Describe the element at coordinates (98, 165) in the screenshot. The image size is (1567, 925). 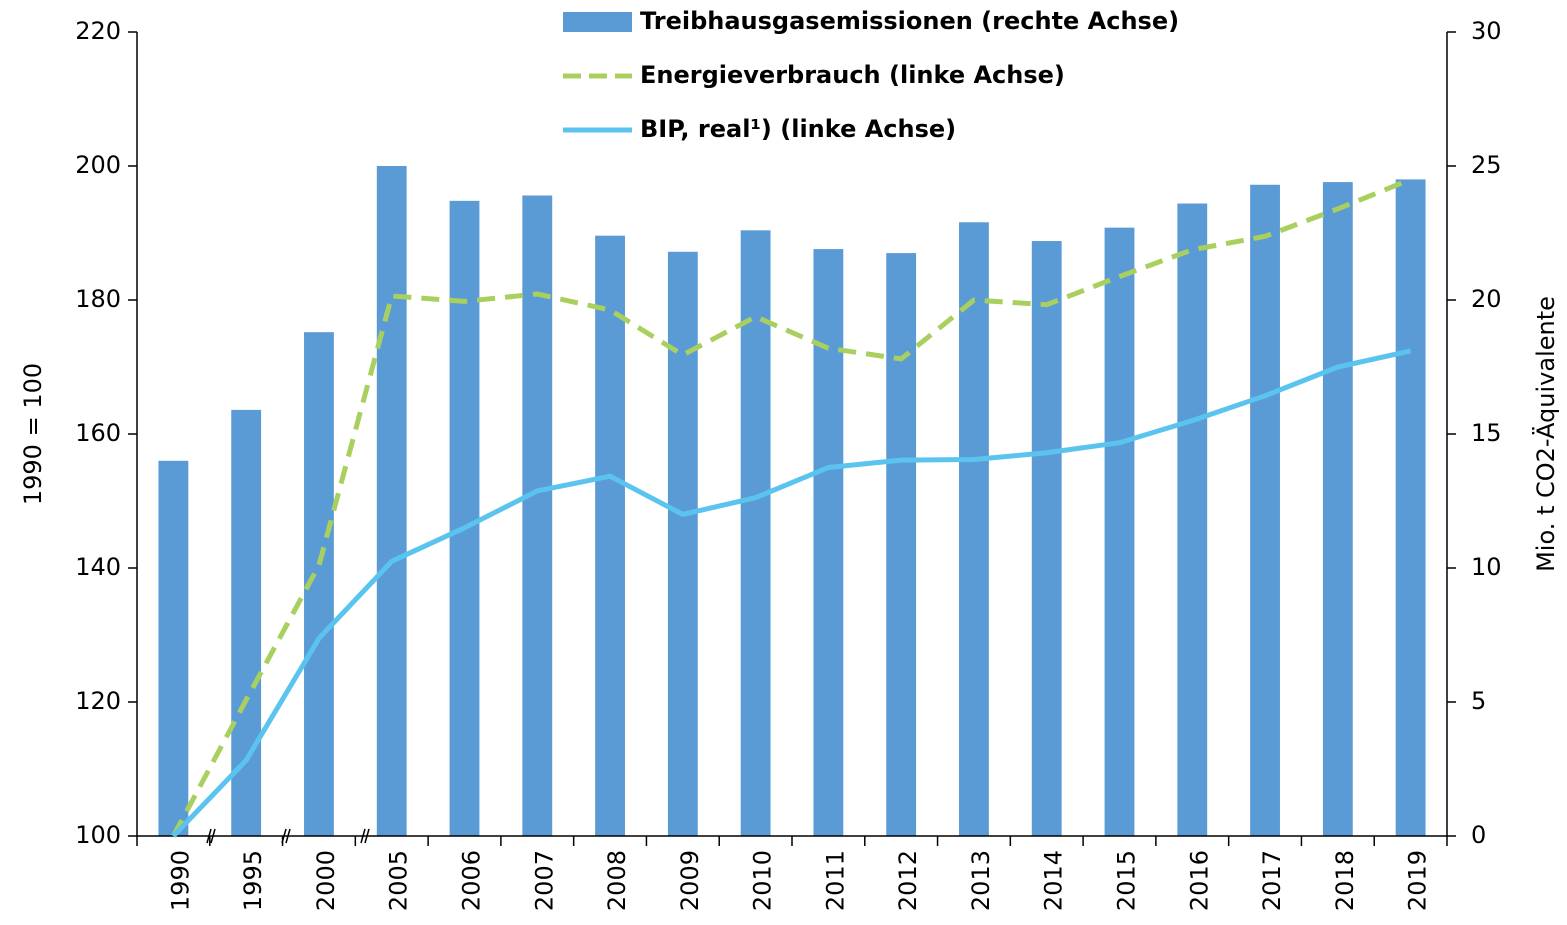
I see `y-tick-label: 200` at that location.